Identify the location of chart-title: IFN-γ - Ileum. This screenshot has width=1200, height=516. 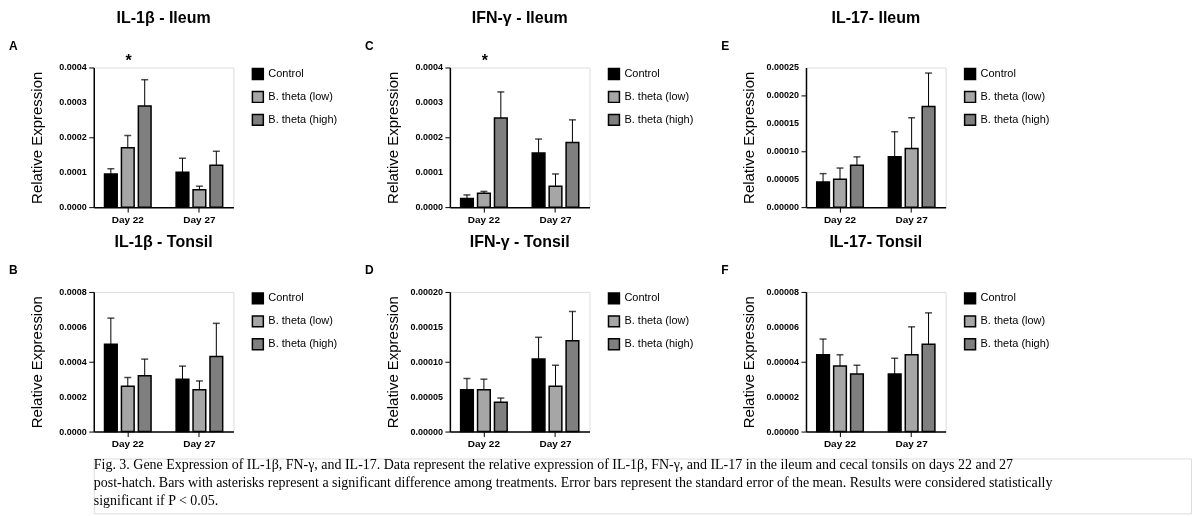
(519, 17).